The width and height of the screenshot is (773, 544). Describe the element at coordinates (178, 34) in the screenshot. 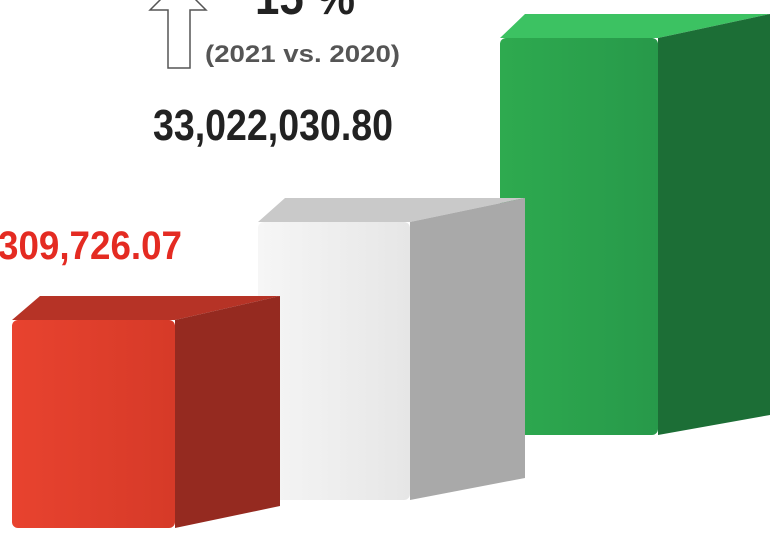

I see `up-arrow` at that location.